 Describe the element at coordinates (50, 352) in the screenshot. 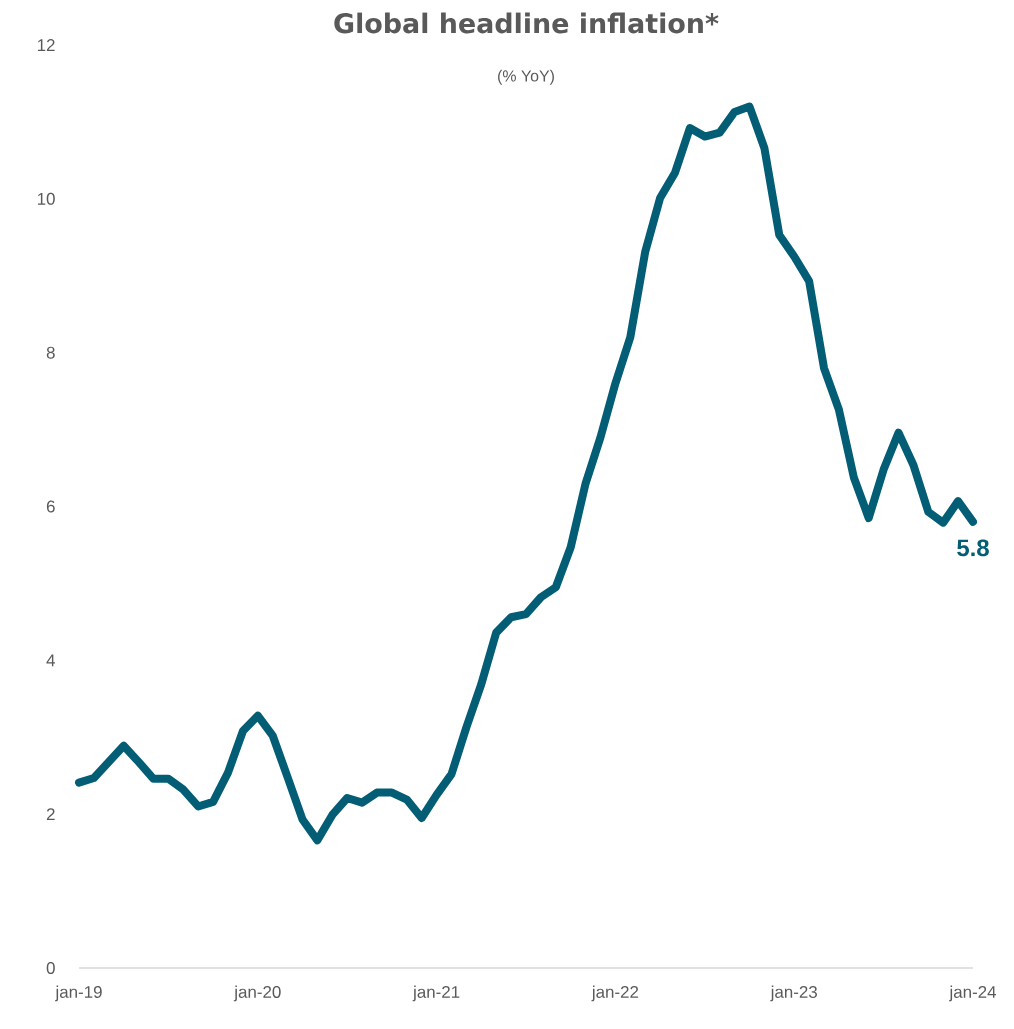

I see `y-tick-label: 8` at that location.